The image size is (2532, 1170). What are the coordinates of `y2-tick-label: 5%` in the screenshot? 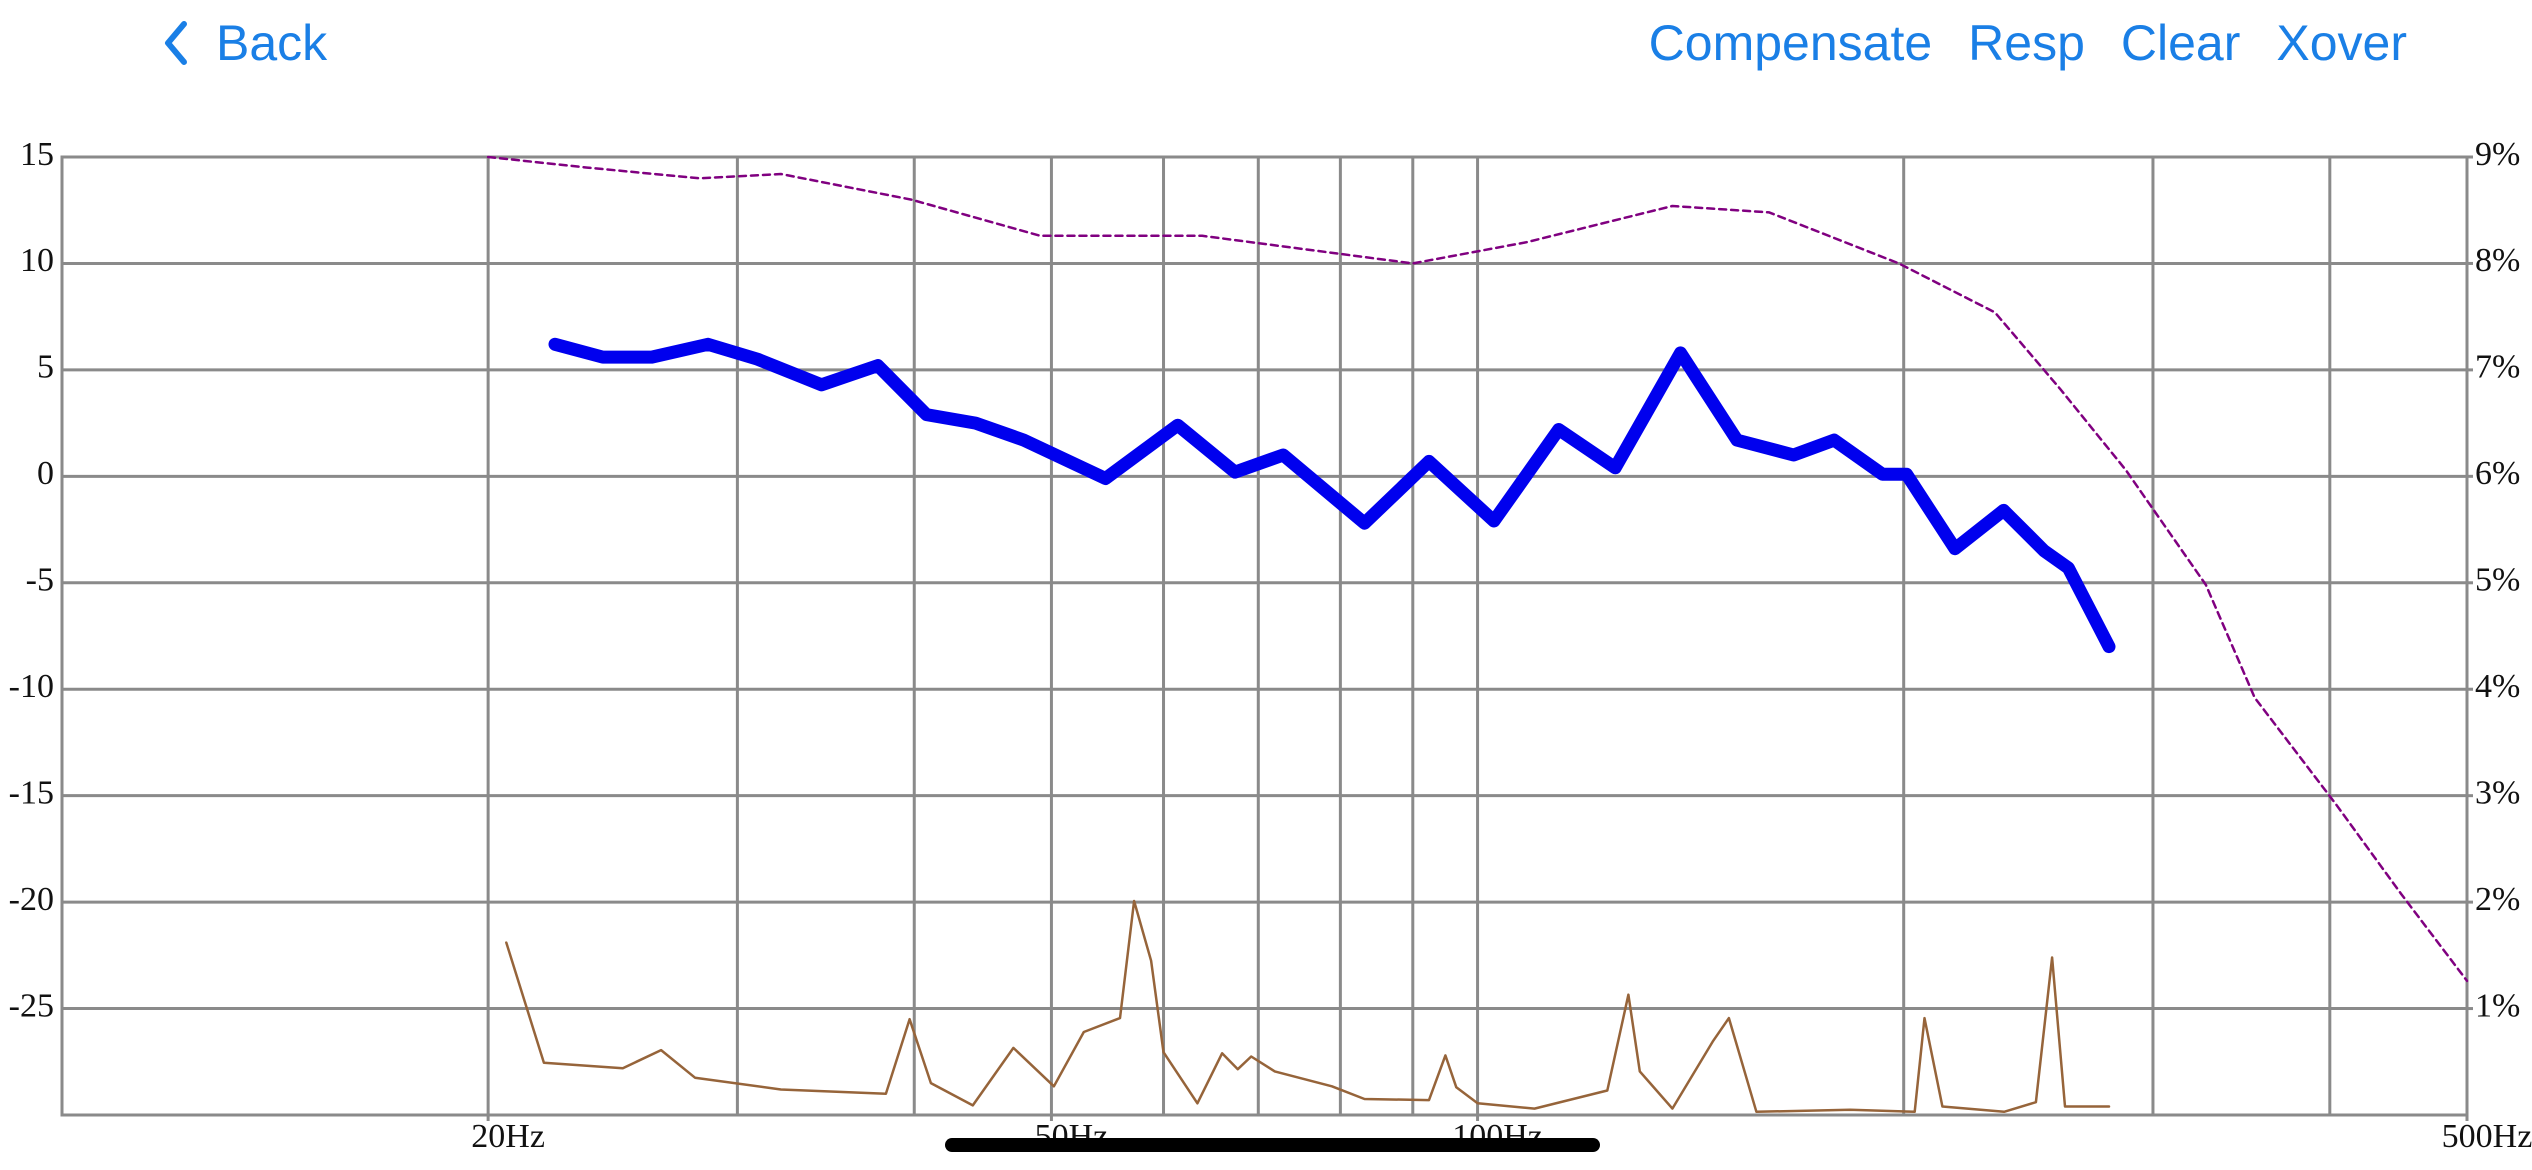 It's located at (2497, 580).